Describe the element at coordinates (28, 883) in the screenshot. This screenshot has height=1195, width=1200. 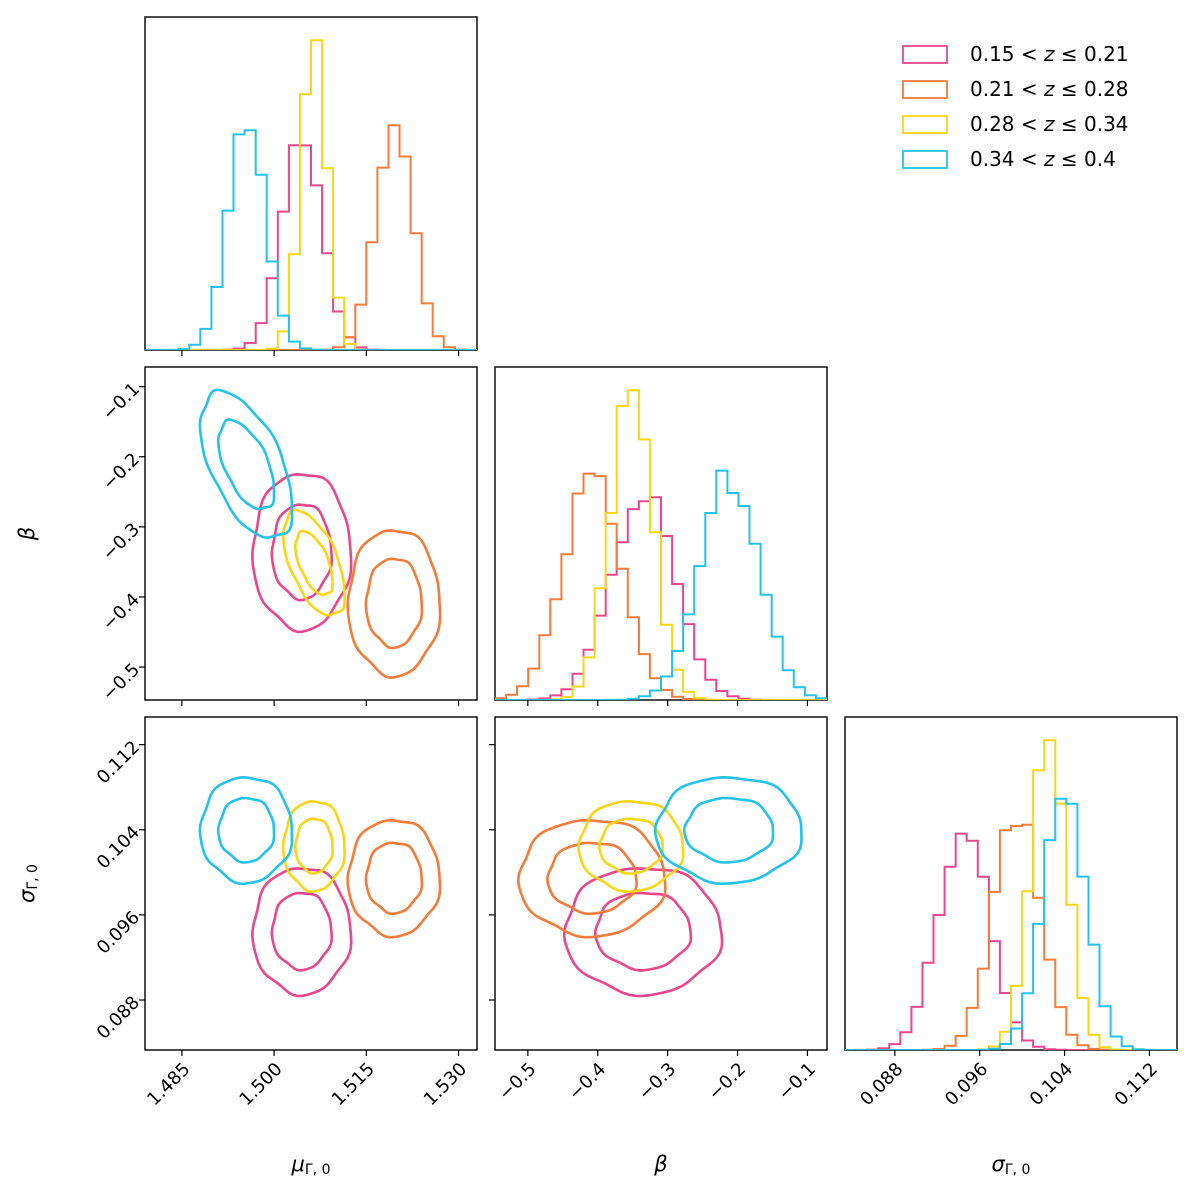
I see `y-axis-label-sigma: σΓ, 0` at that location.